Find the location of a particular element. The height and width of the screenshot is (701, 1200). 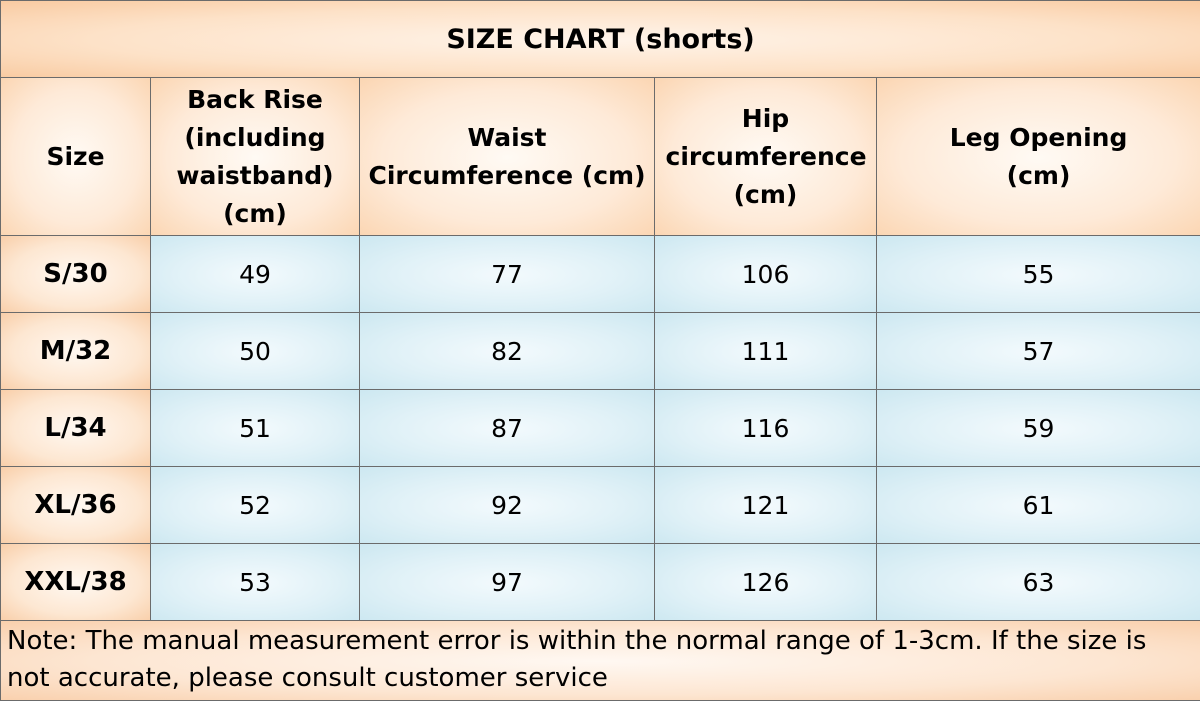

size-cell: L/34 is located at coordinates (76, 428).